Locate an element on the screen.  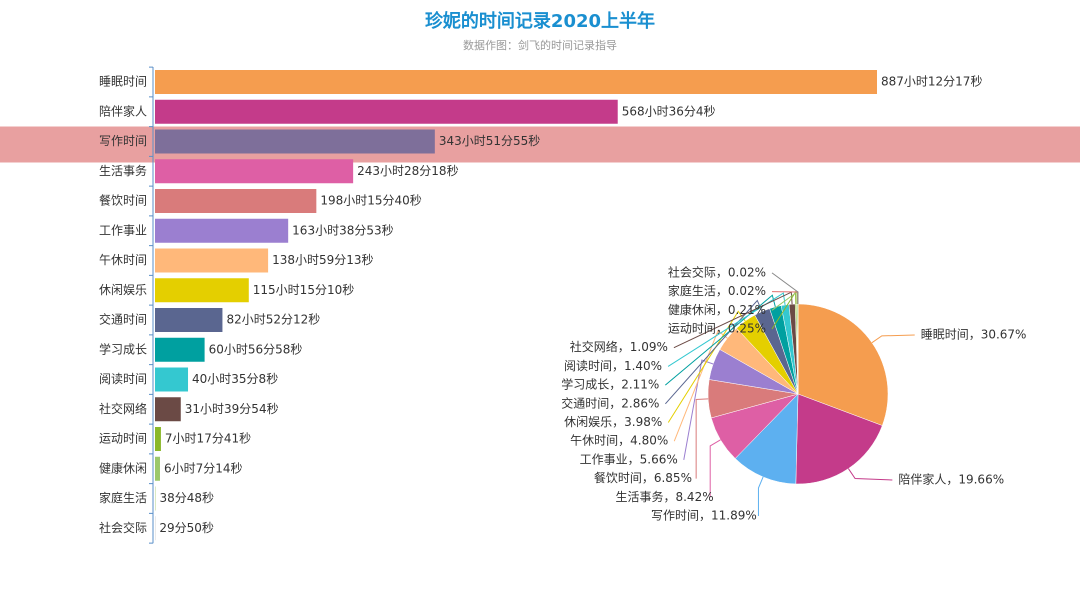
y-tick-label: 写作时间 is located at coordinates (123, 141).